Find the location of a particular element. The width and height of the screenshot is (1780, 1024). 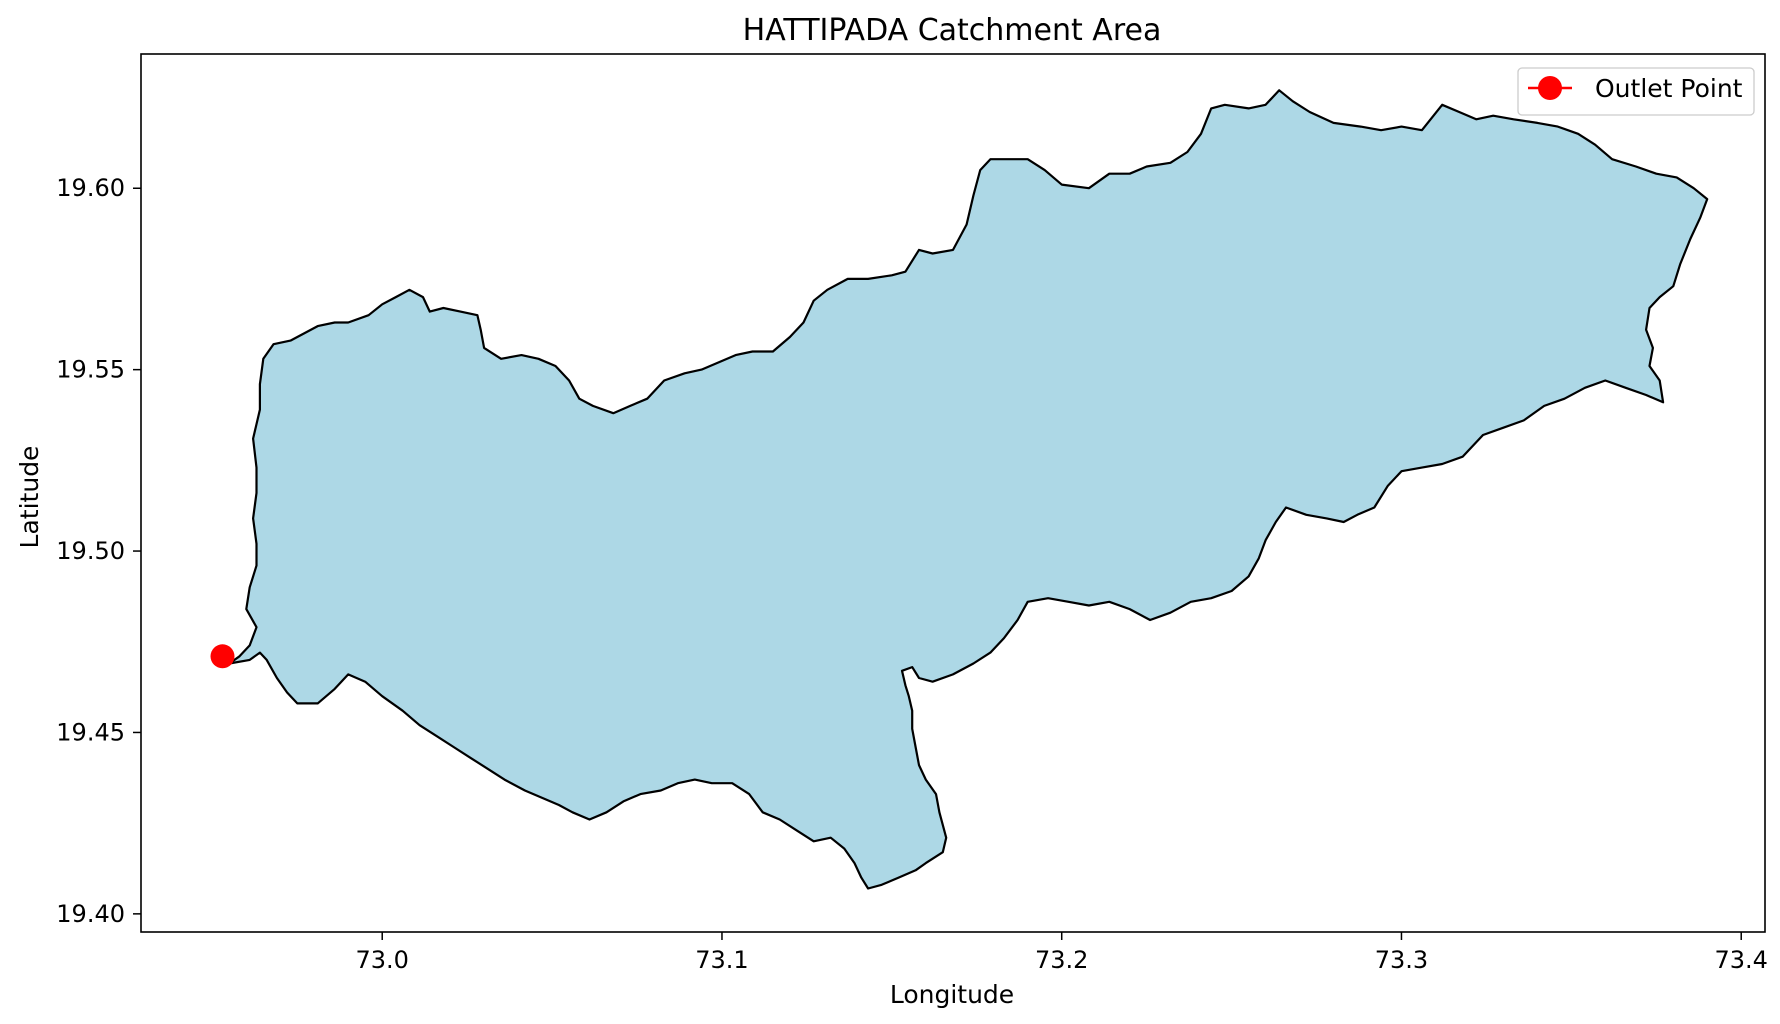

y-tick-label: 19.60 is located at coordinates (90, 188).